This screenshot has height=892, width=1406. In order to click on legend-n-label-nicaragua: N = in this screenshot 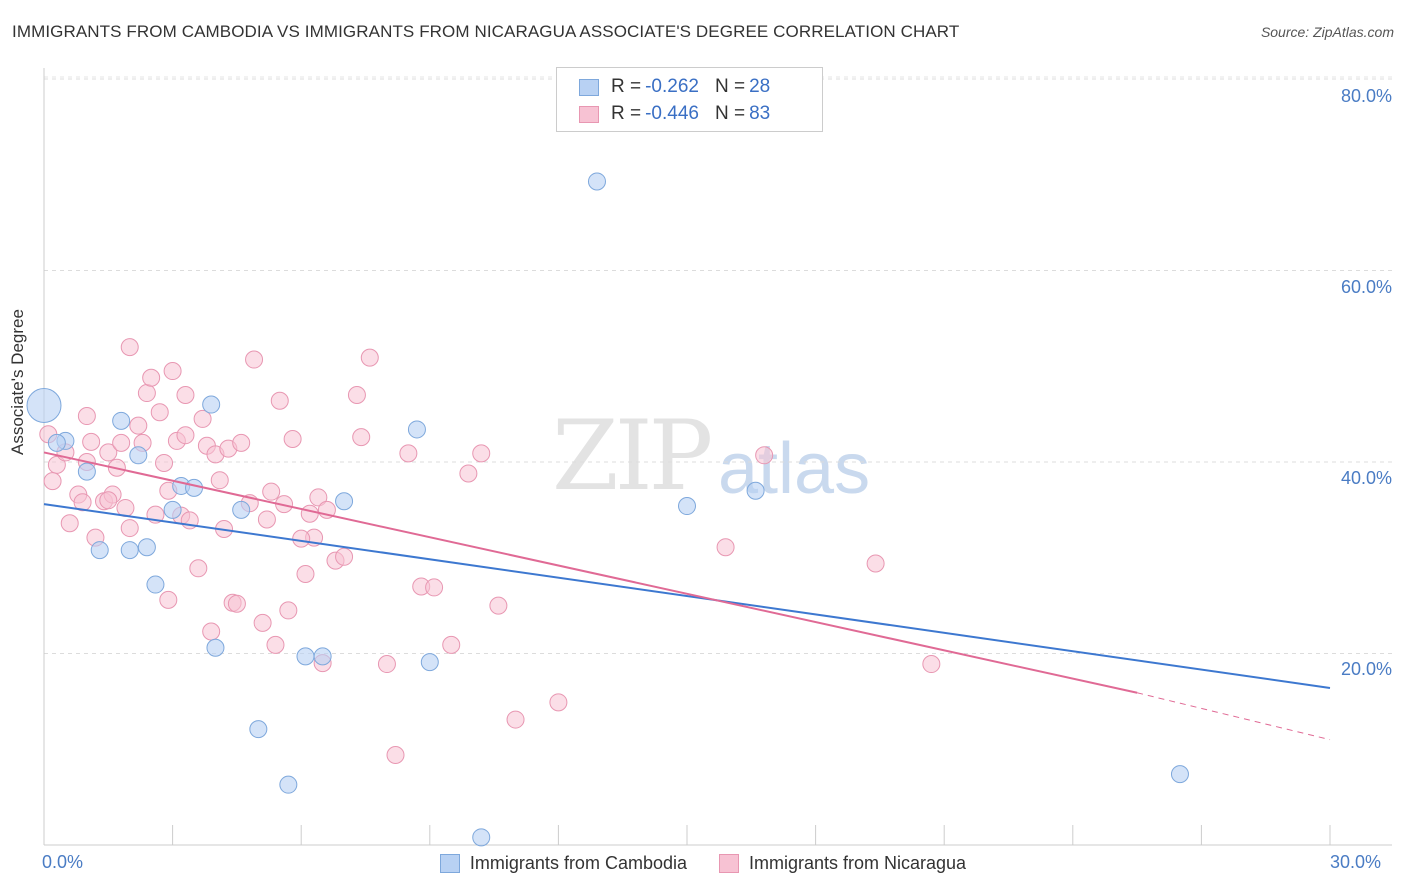, I will do `click(730, 113)`.